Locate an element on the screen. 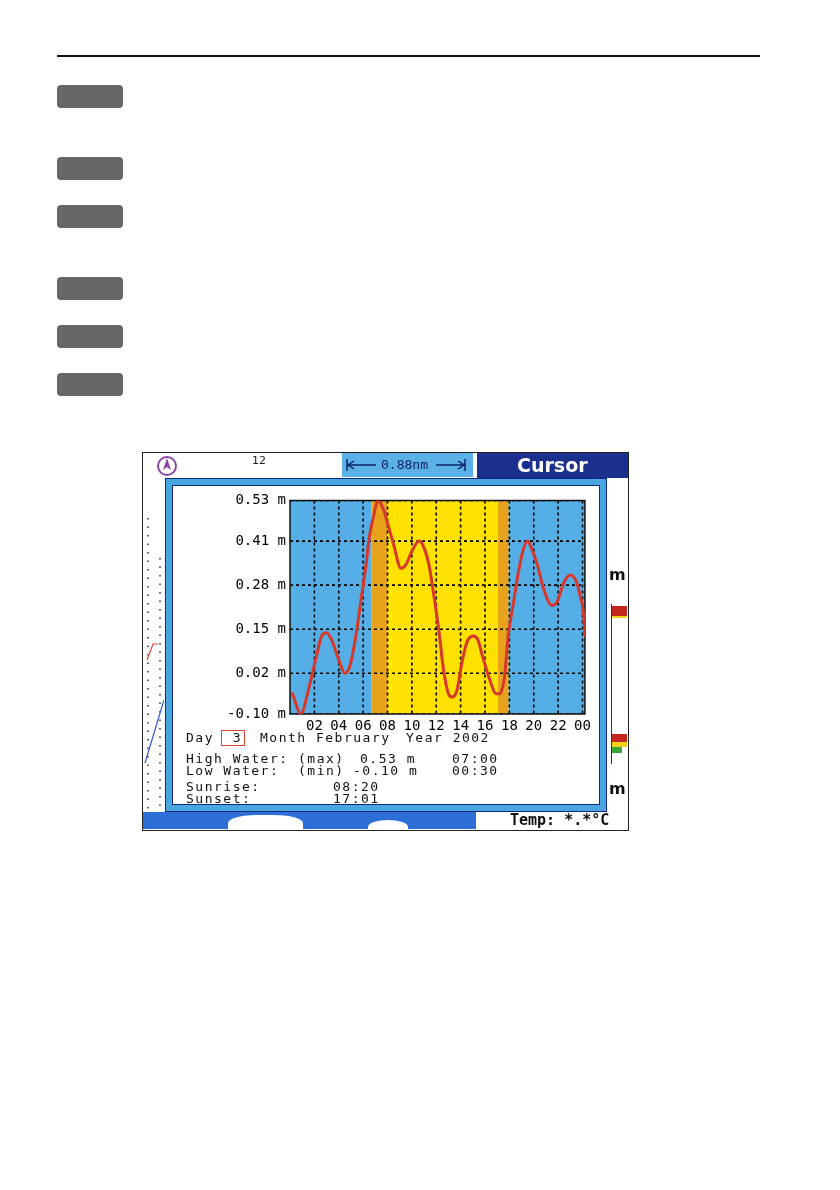  text: Temp: *.*°C is located at coordinates (560, 820).